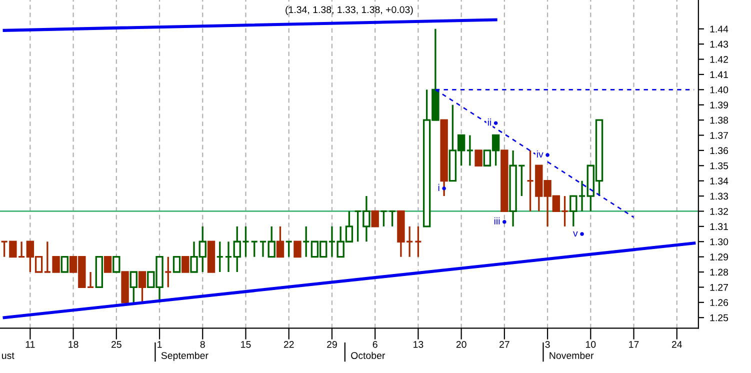  What do you see at coordinates (575, 234) in the screenshot?
I see `data-label: v` at bounding box center [575, 234].